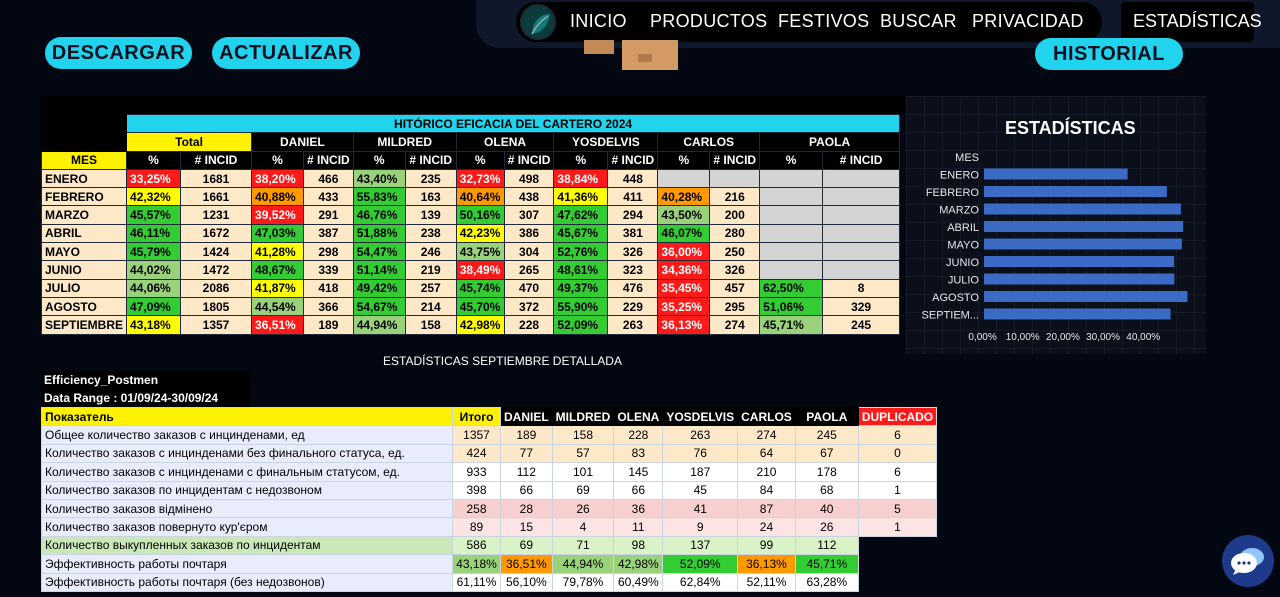 Image resolution: width=1280 pixels, height=597 pixels. What do you see at coordinates (526, 527) in the screenshot?
I see `detail-cell: 15` at bounding box center [526, 527].